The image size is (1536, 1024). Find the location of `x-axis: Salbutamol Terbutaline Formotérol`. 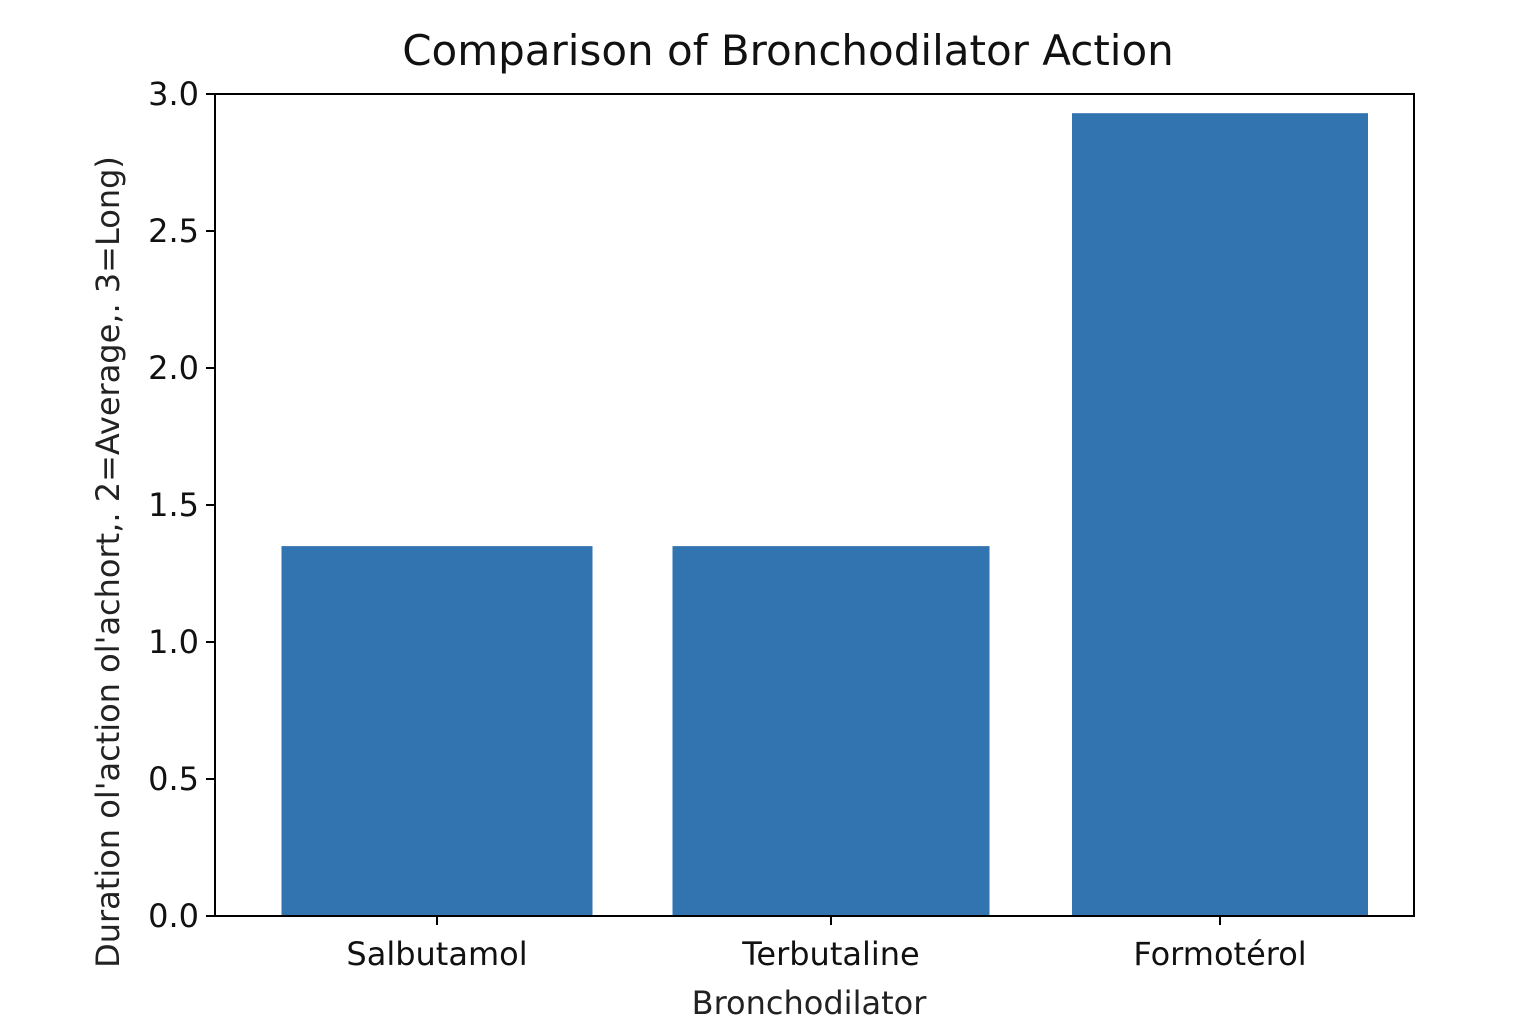

x-axis: Salbutamol Terbutaline Formotérol is located at coordinates (826, 944).